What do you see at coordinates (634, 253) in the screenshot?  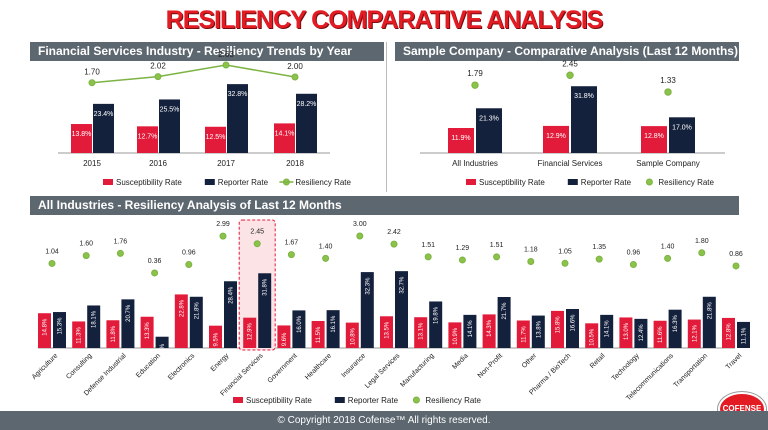 I see `chart3-resiliency-label: 0.96` at bounding box center [634, 253].